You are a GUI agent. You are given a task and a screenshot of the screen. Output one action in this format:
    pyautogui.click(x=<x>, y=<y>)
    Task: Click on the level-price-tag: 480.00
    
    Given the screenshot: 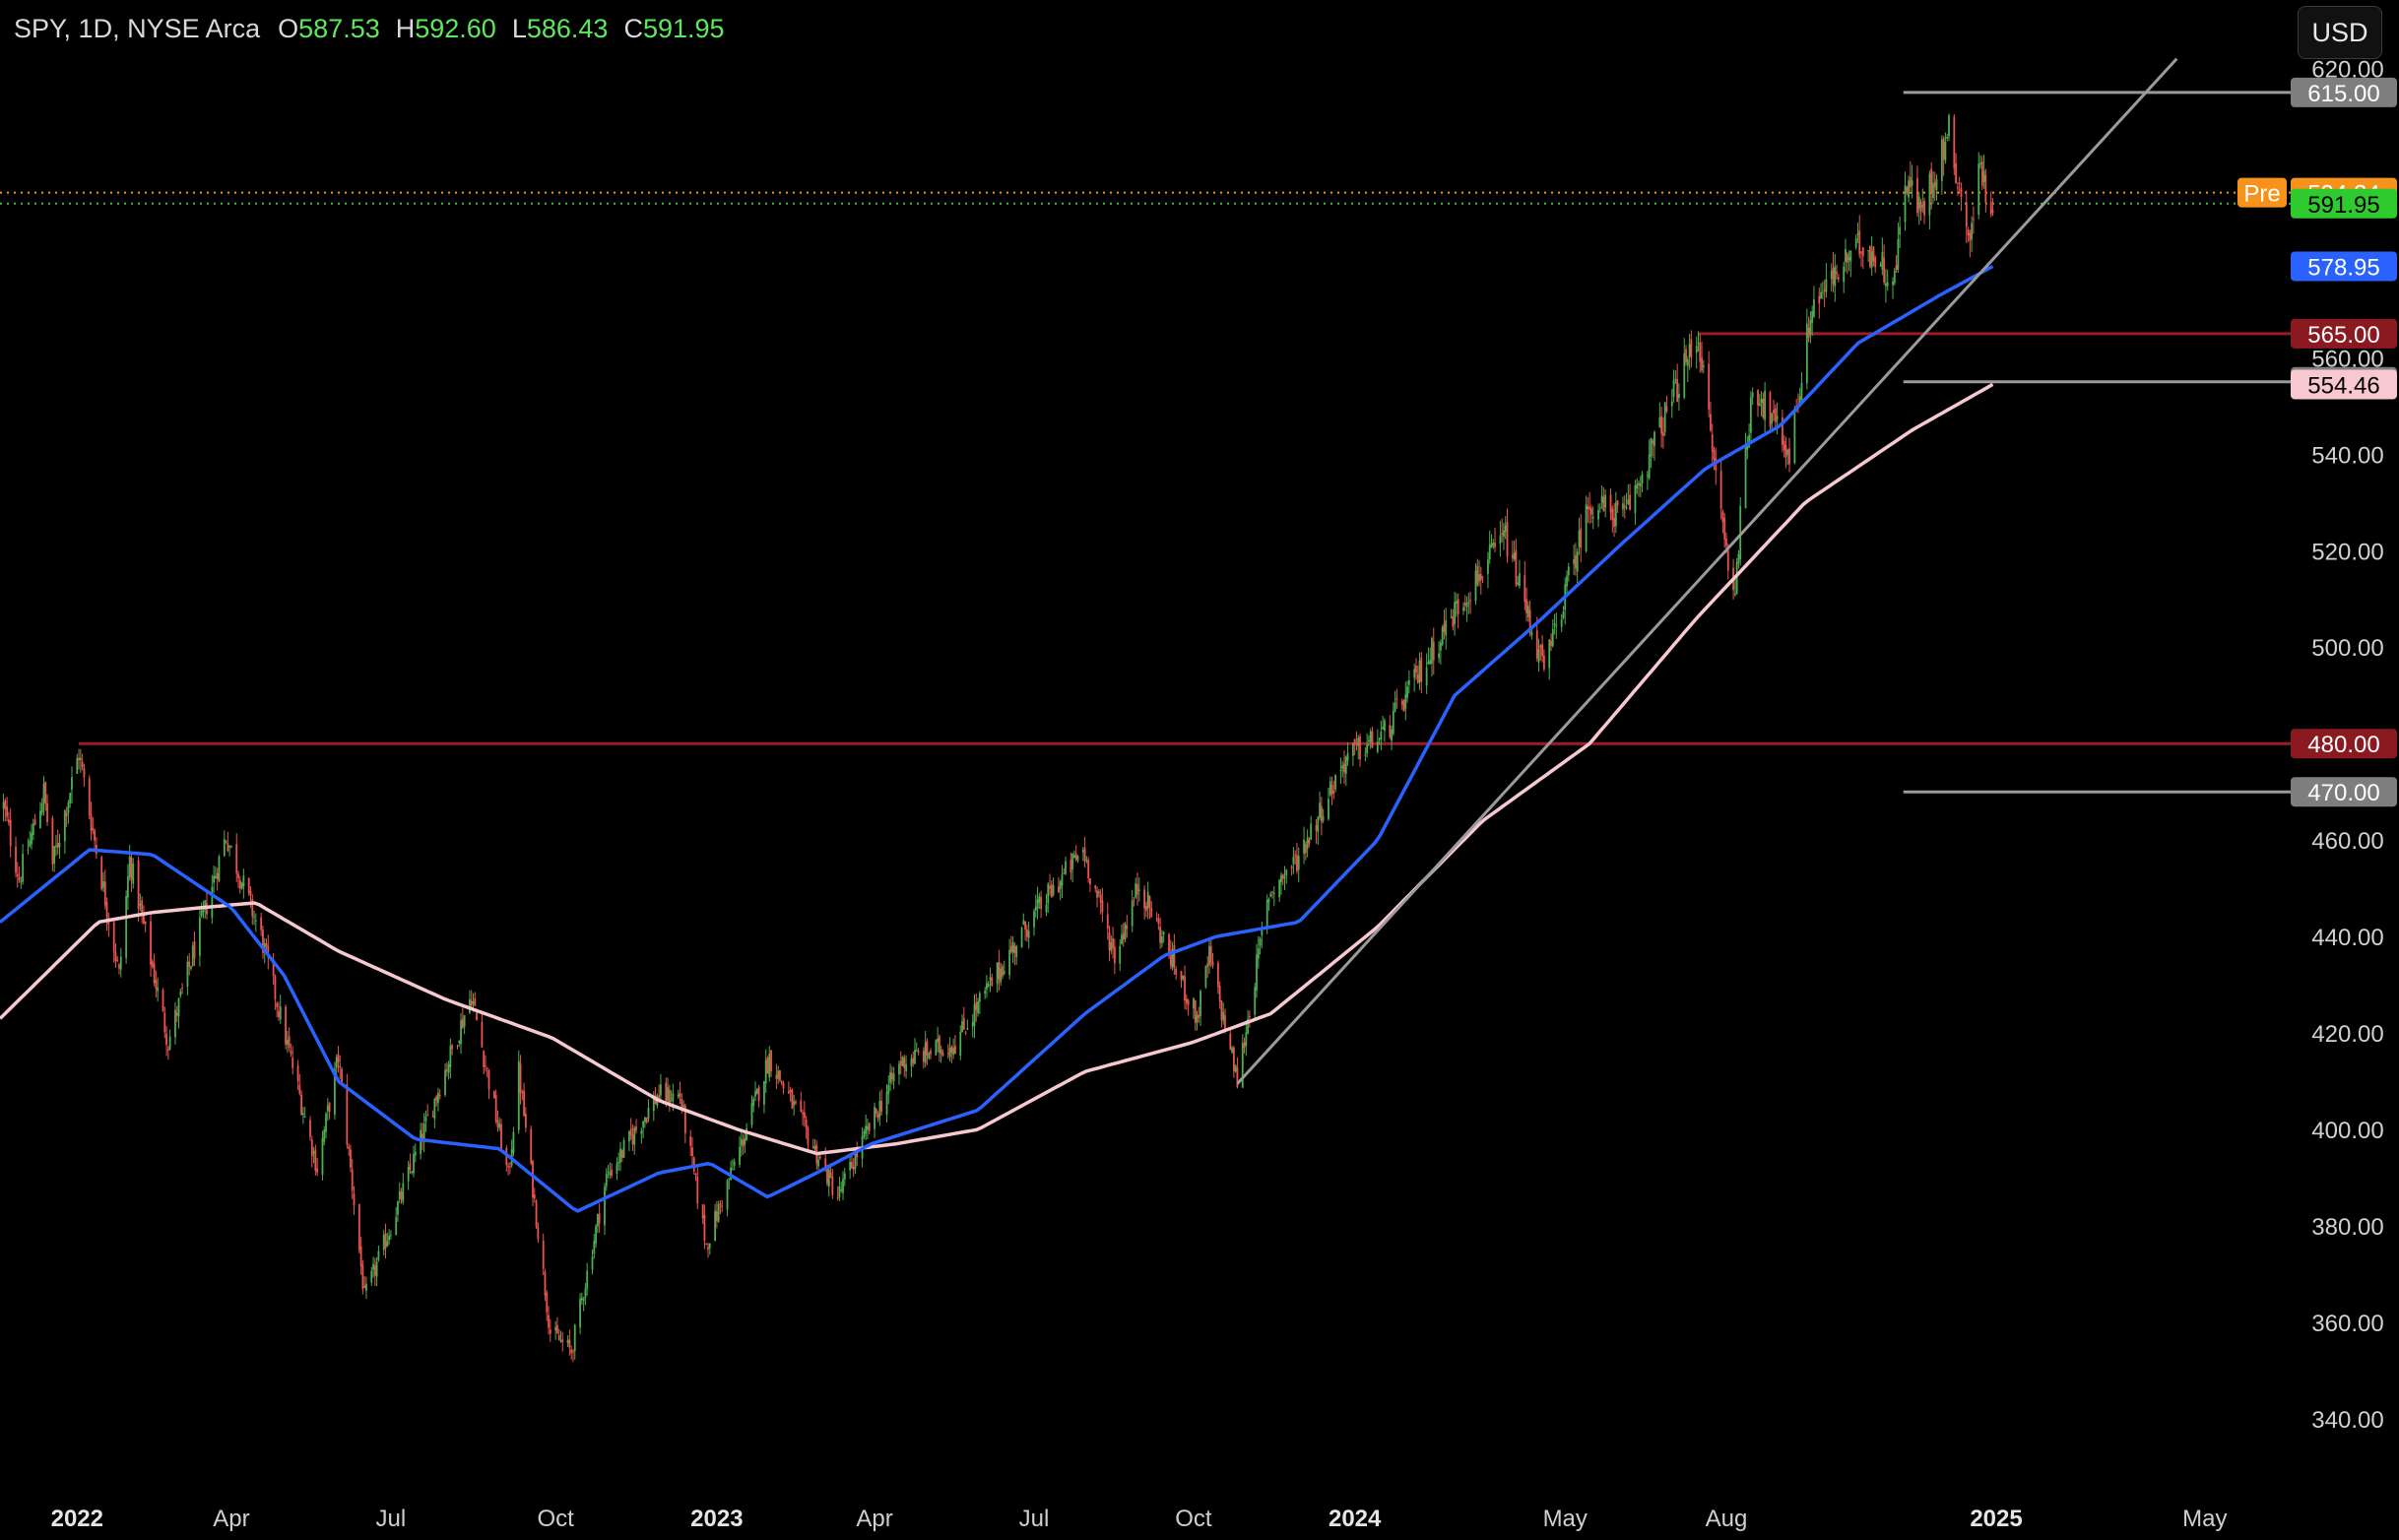 What is the action you would take?
    pyautogui.click(x=2344, y=744)
    